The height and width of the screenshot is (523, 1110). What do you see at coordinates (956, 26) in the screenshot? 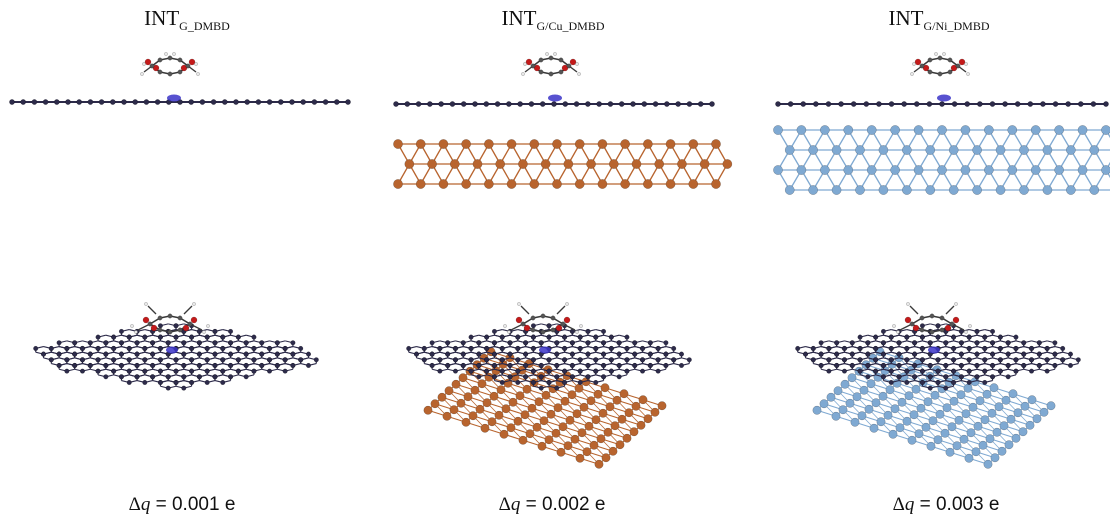
I see `panel-3-title-sub: G/Ni_DMBD` at bounding box center [956, 26].